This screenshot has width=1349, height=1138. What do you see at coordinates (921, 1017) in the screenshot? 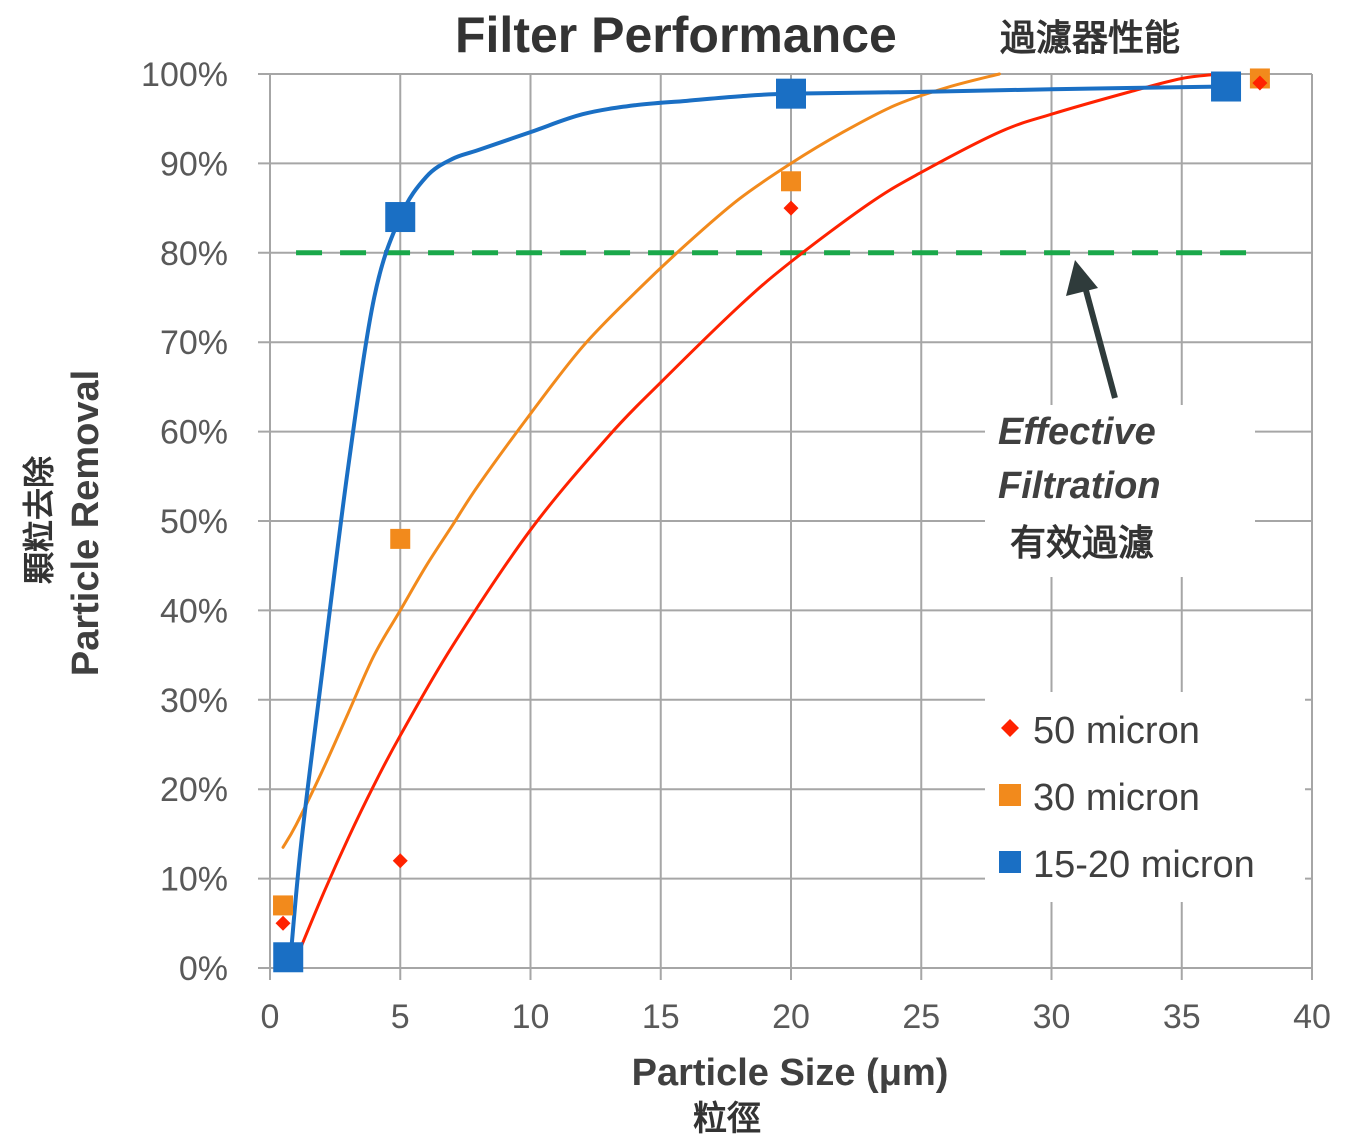
I see `x-tick-label: 25` at bounding box center [921, 1017].